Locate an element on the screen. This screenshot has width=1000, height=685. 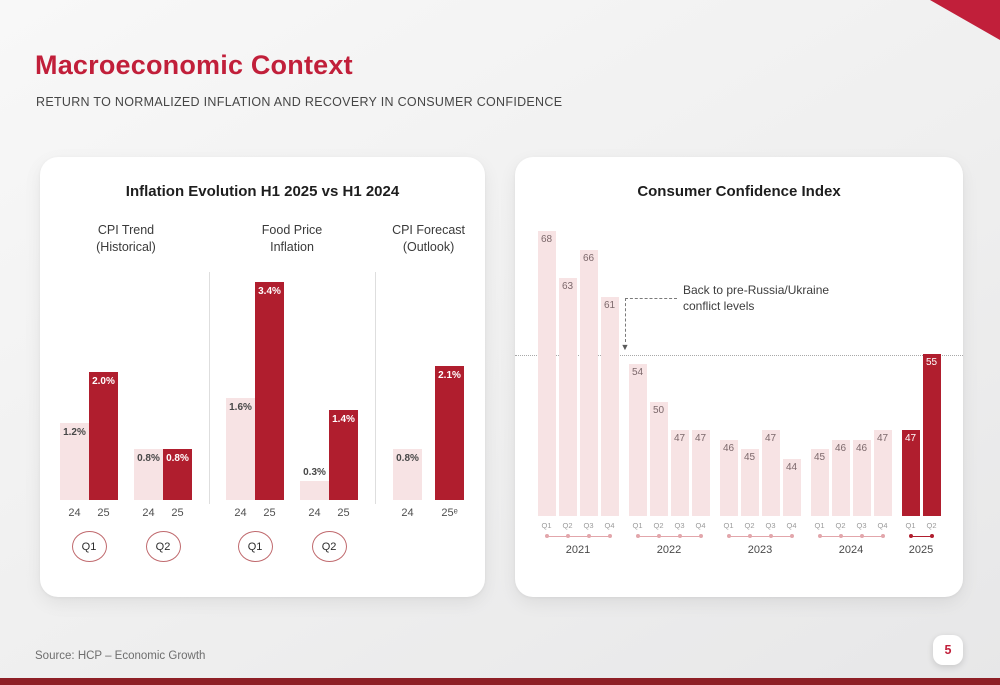
bar-pair: 1.2% 2.0% is located at coordinates (89, 436).